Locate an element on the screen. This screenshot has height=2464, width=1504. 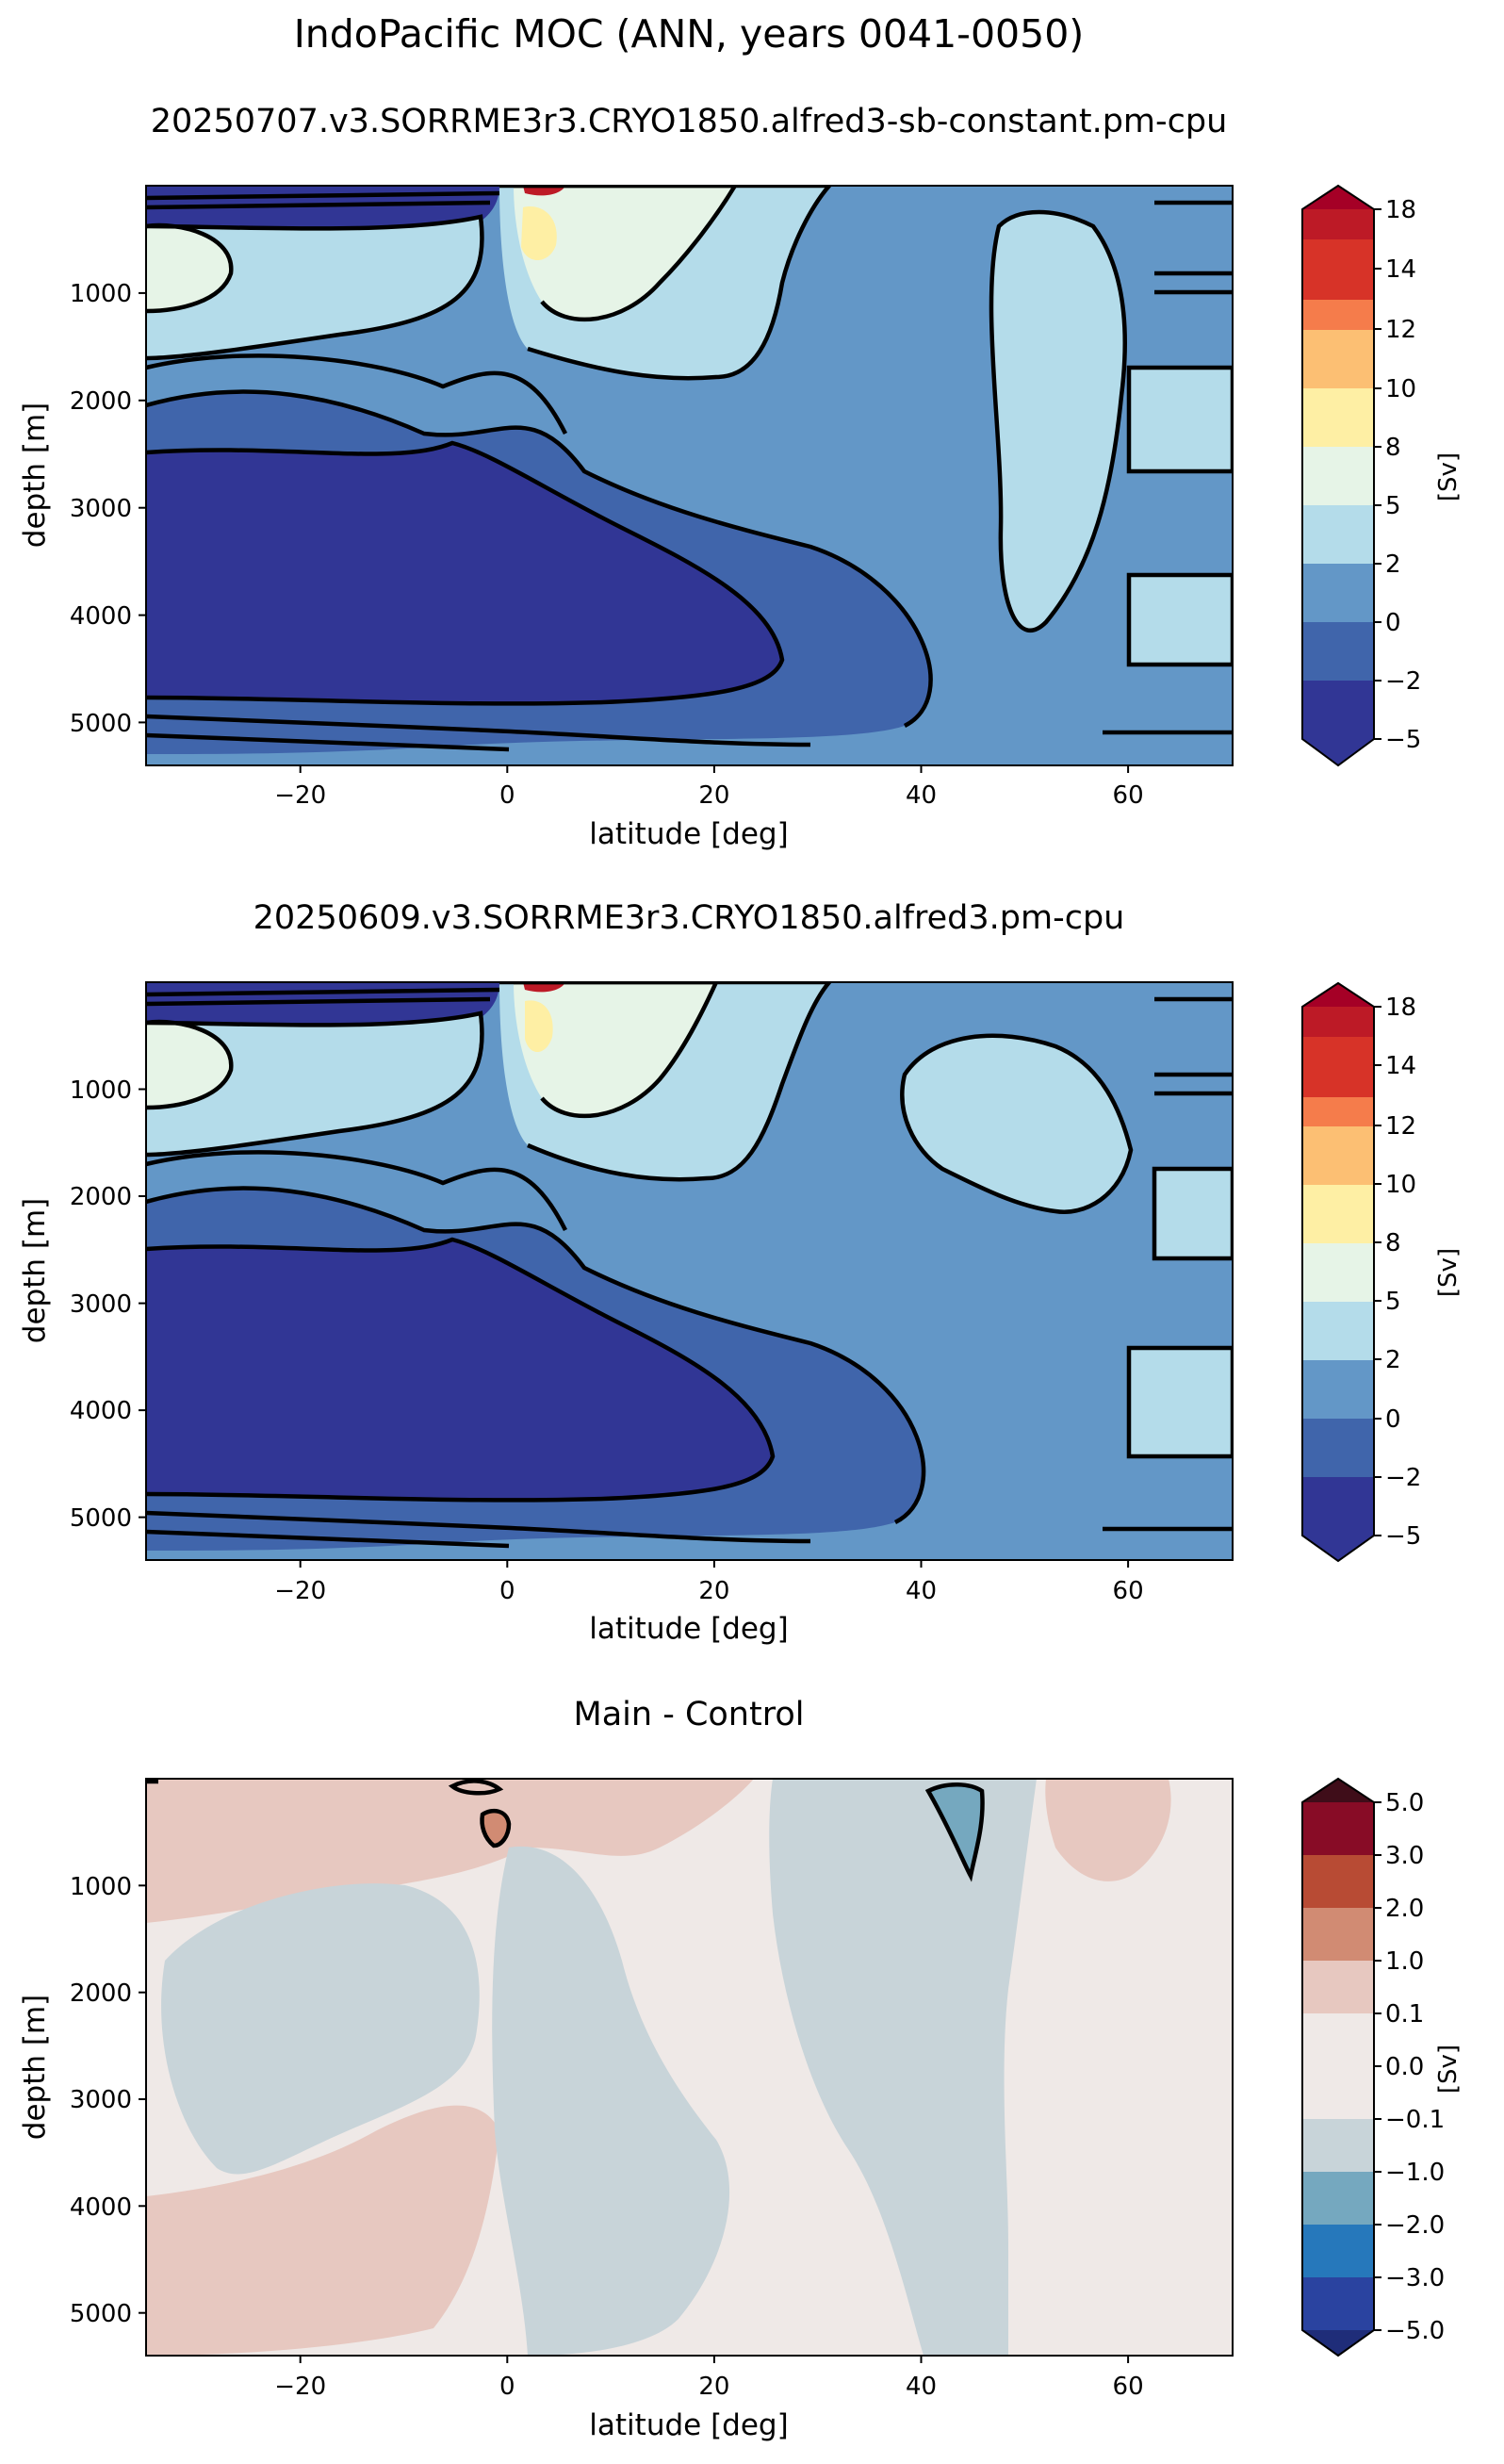
colorbar-tick-label: 2 is located at coordinates (1393, 564).